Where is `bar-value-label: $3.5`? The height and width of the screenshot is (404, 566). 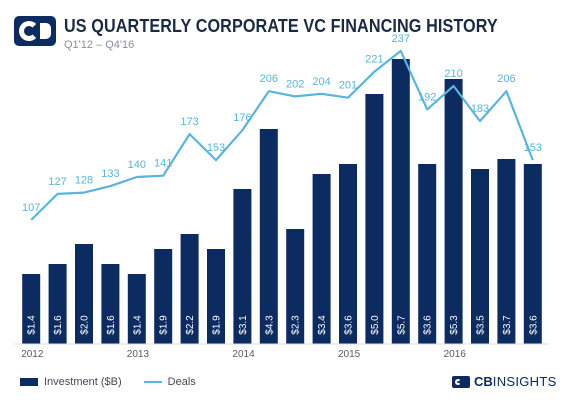
bar-value-label: $3.5 is located at coordinates (481, 325).